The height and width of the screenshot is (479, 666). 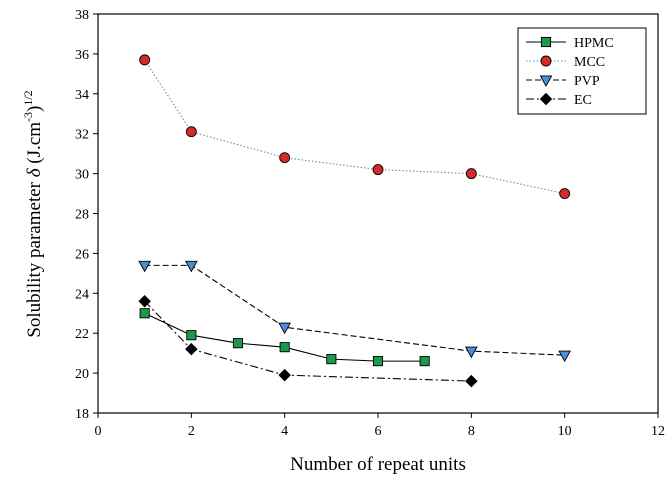 What do you see at coordinates (82, 175) in the screenshot?
I see `y-tick-label: 30` at bounding box center [82, 175].